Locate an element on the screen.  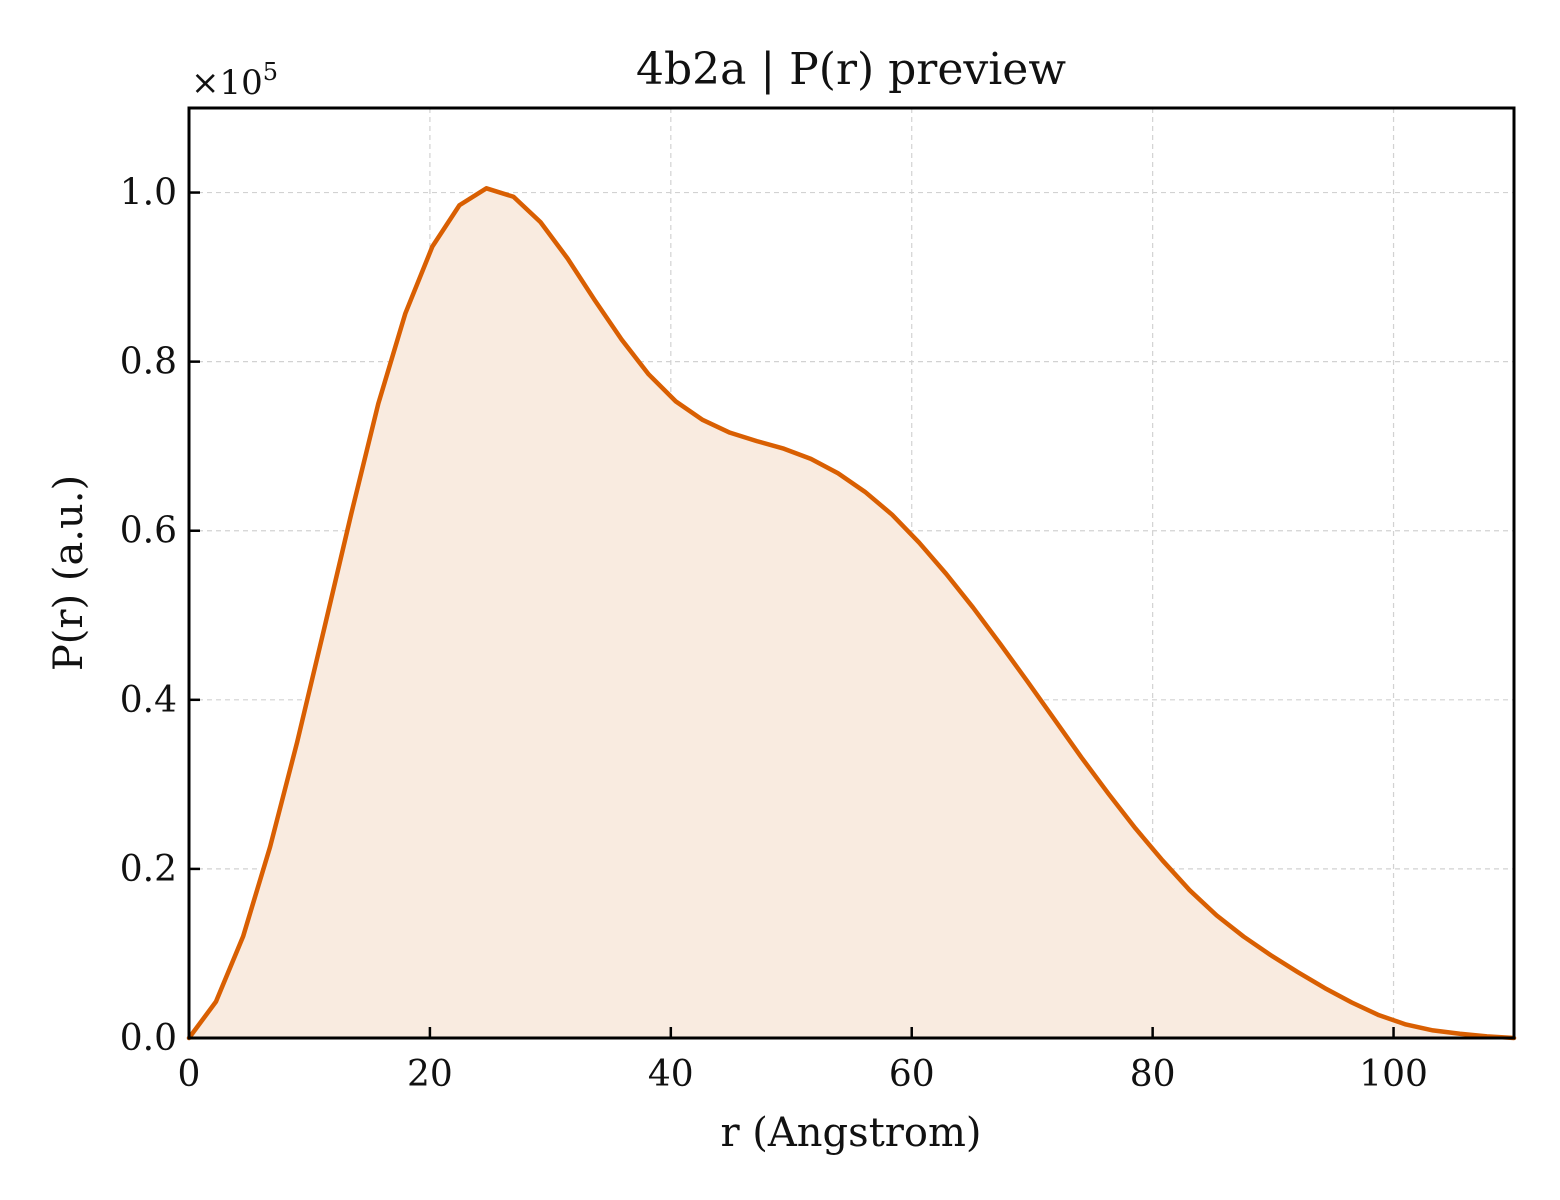
x-tick-label: 20 is located at coordinates (430, 1074).